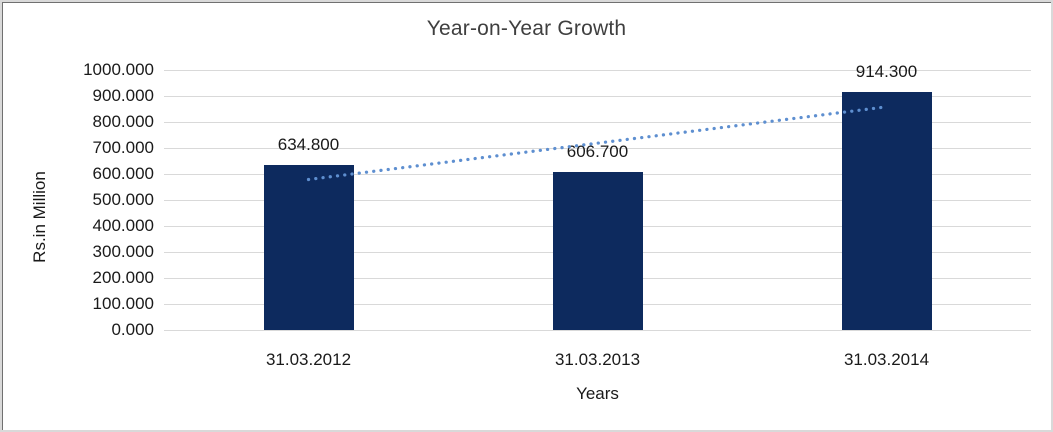 The width and height of the screenshot is (1053, 432). Describe the element at coordinates (308, 359) in the screenshot. I see `x-tick-label: 31.03.2012` at that location.